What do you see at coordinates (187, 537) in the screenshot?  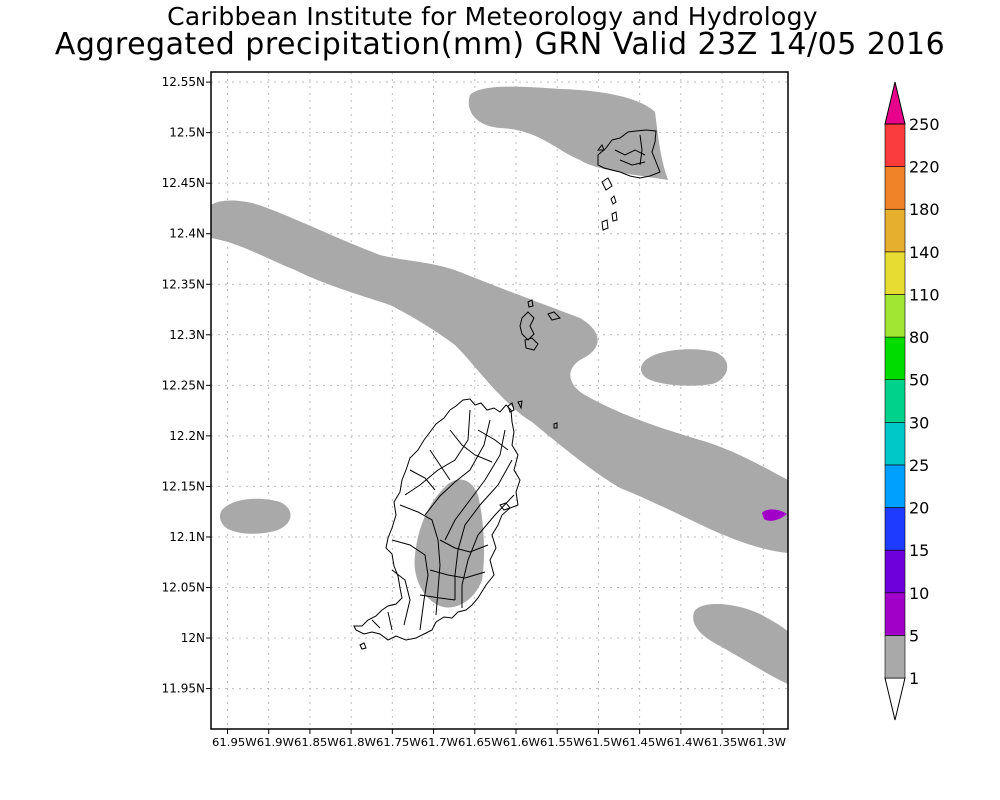 I see `lat-tick-label: 12.1N` at bounding box center [187, 537].